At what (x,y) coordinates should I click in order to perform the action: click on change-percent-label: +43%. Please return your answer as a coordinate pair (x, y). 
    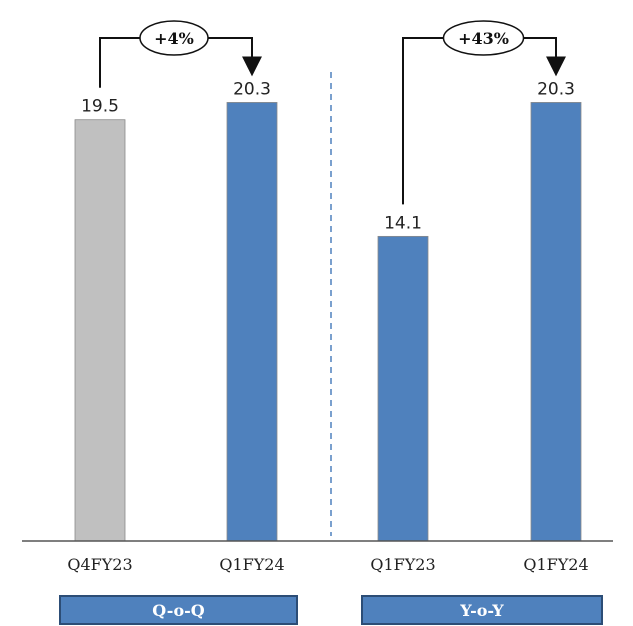
    Looking at the image, I should click on (483, 38).